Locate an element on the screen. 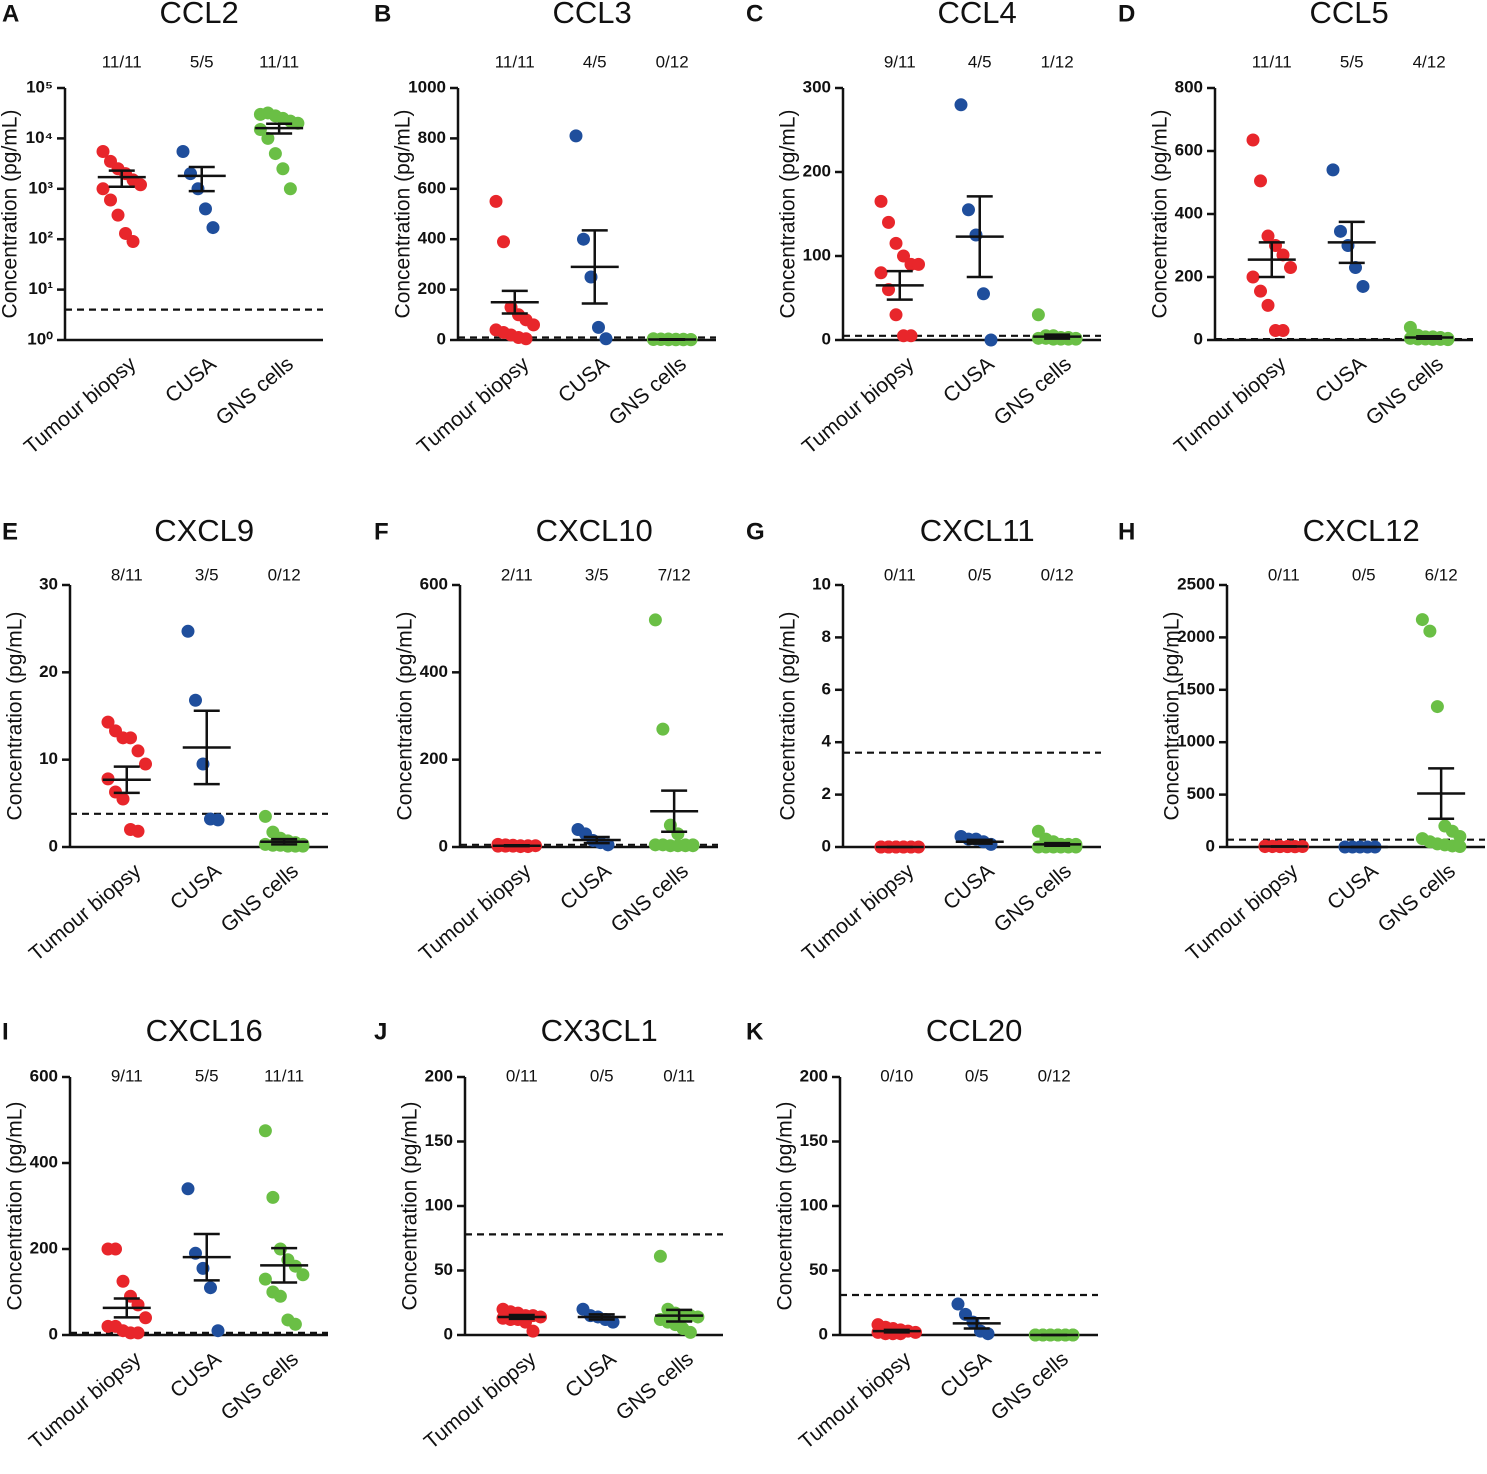 The image size is (1487, 1474). y-tick-label: 10³ is located at coordinates (40, 187).